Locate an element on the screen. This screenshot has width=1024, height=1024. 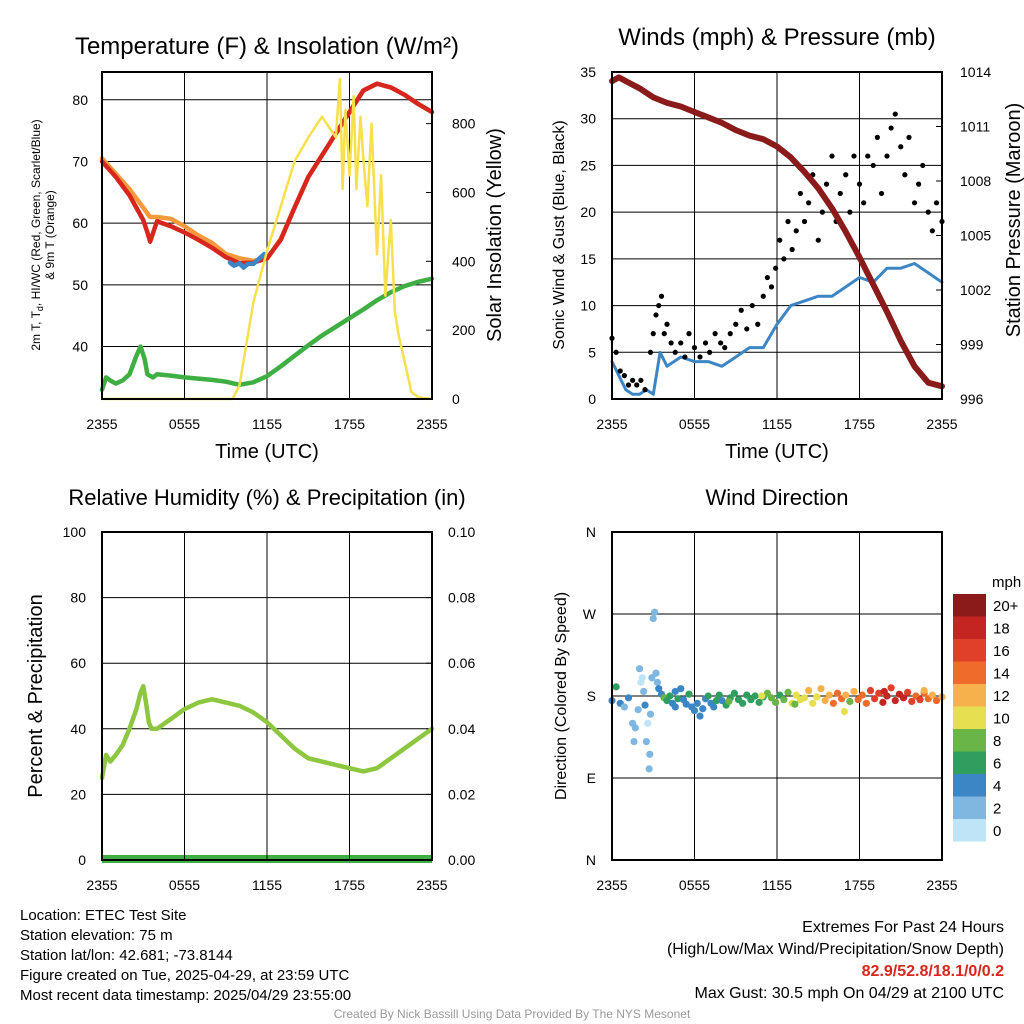
y2-tick-label: 0.10 is located at coordinates (461, 532).